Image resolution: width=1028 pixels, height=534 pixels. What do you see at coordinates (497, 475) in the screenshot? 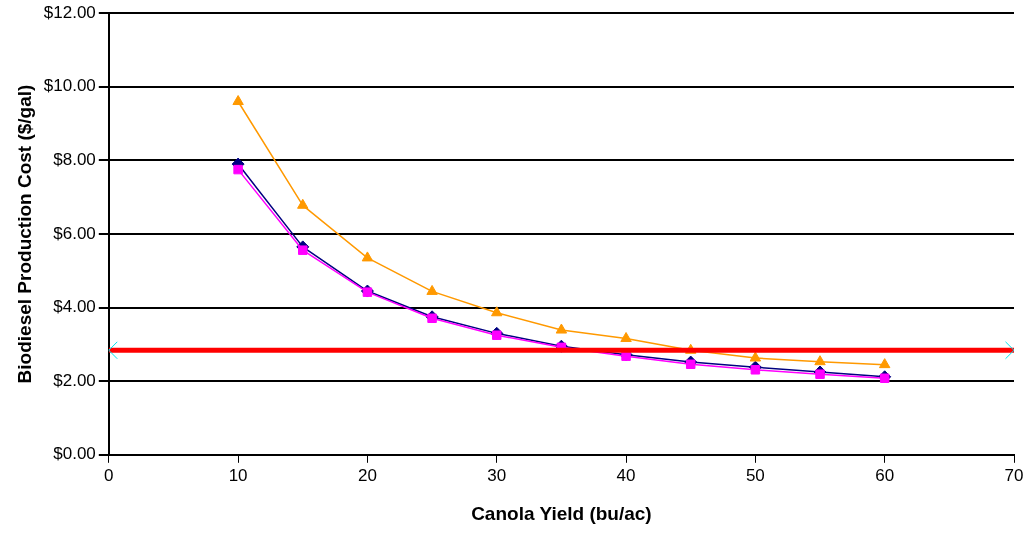
I see `x-tick-label: 30` at bounding box center [497, 475].